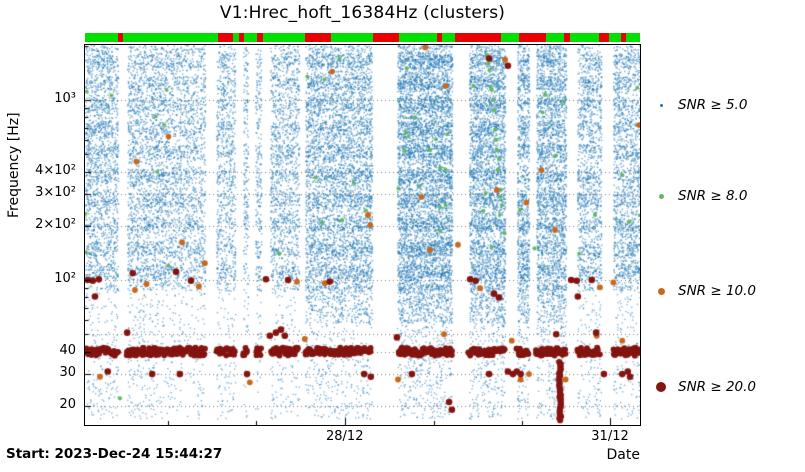 This screenshot has width=805, height=472. Describe the element at coordinates (65, 98) in the screenshot. I see `y-tick-label: 10³` at that location.